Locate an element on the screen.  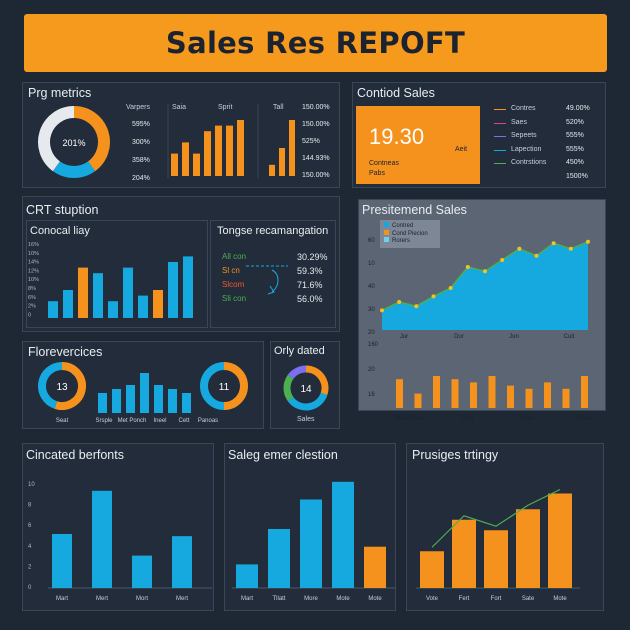
donut-caption: Seat is located at coordinates (62, 421).